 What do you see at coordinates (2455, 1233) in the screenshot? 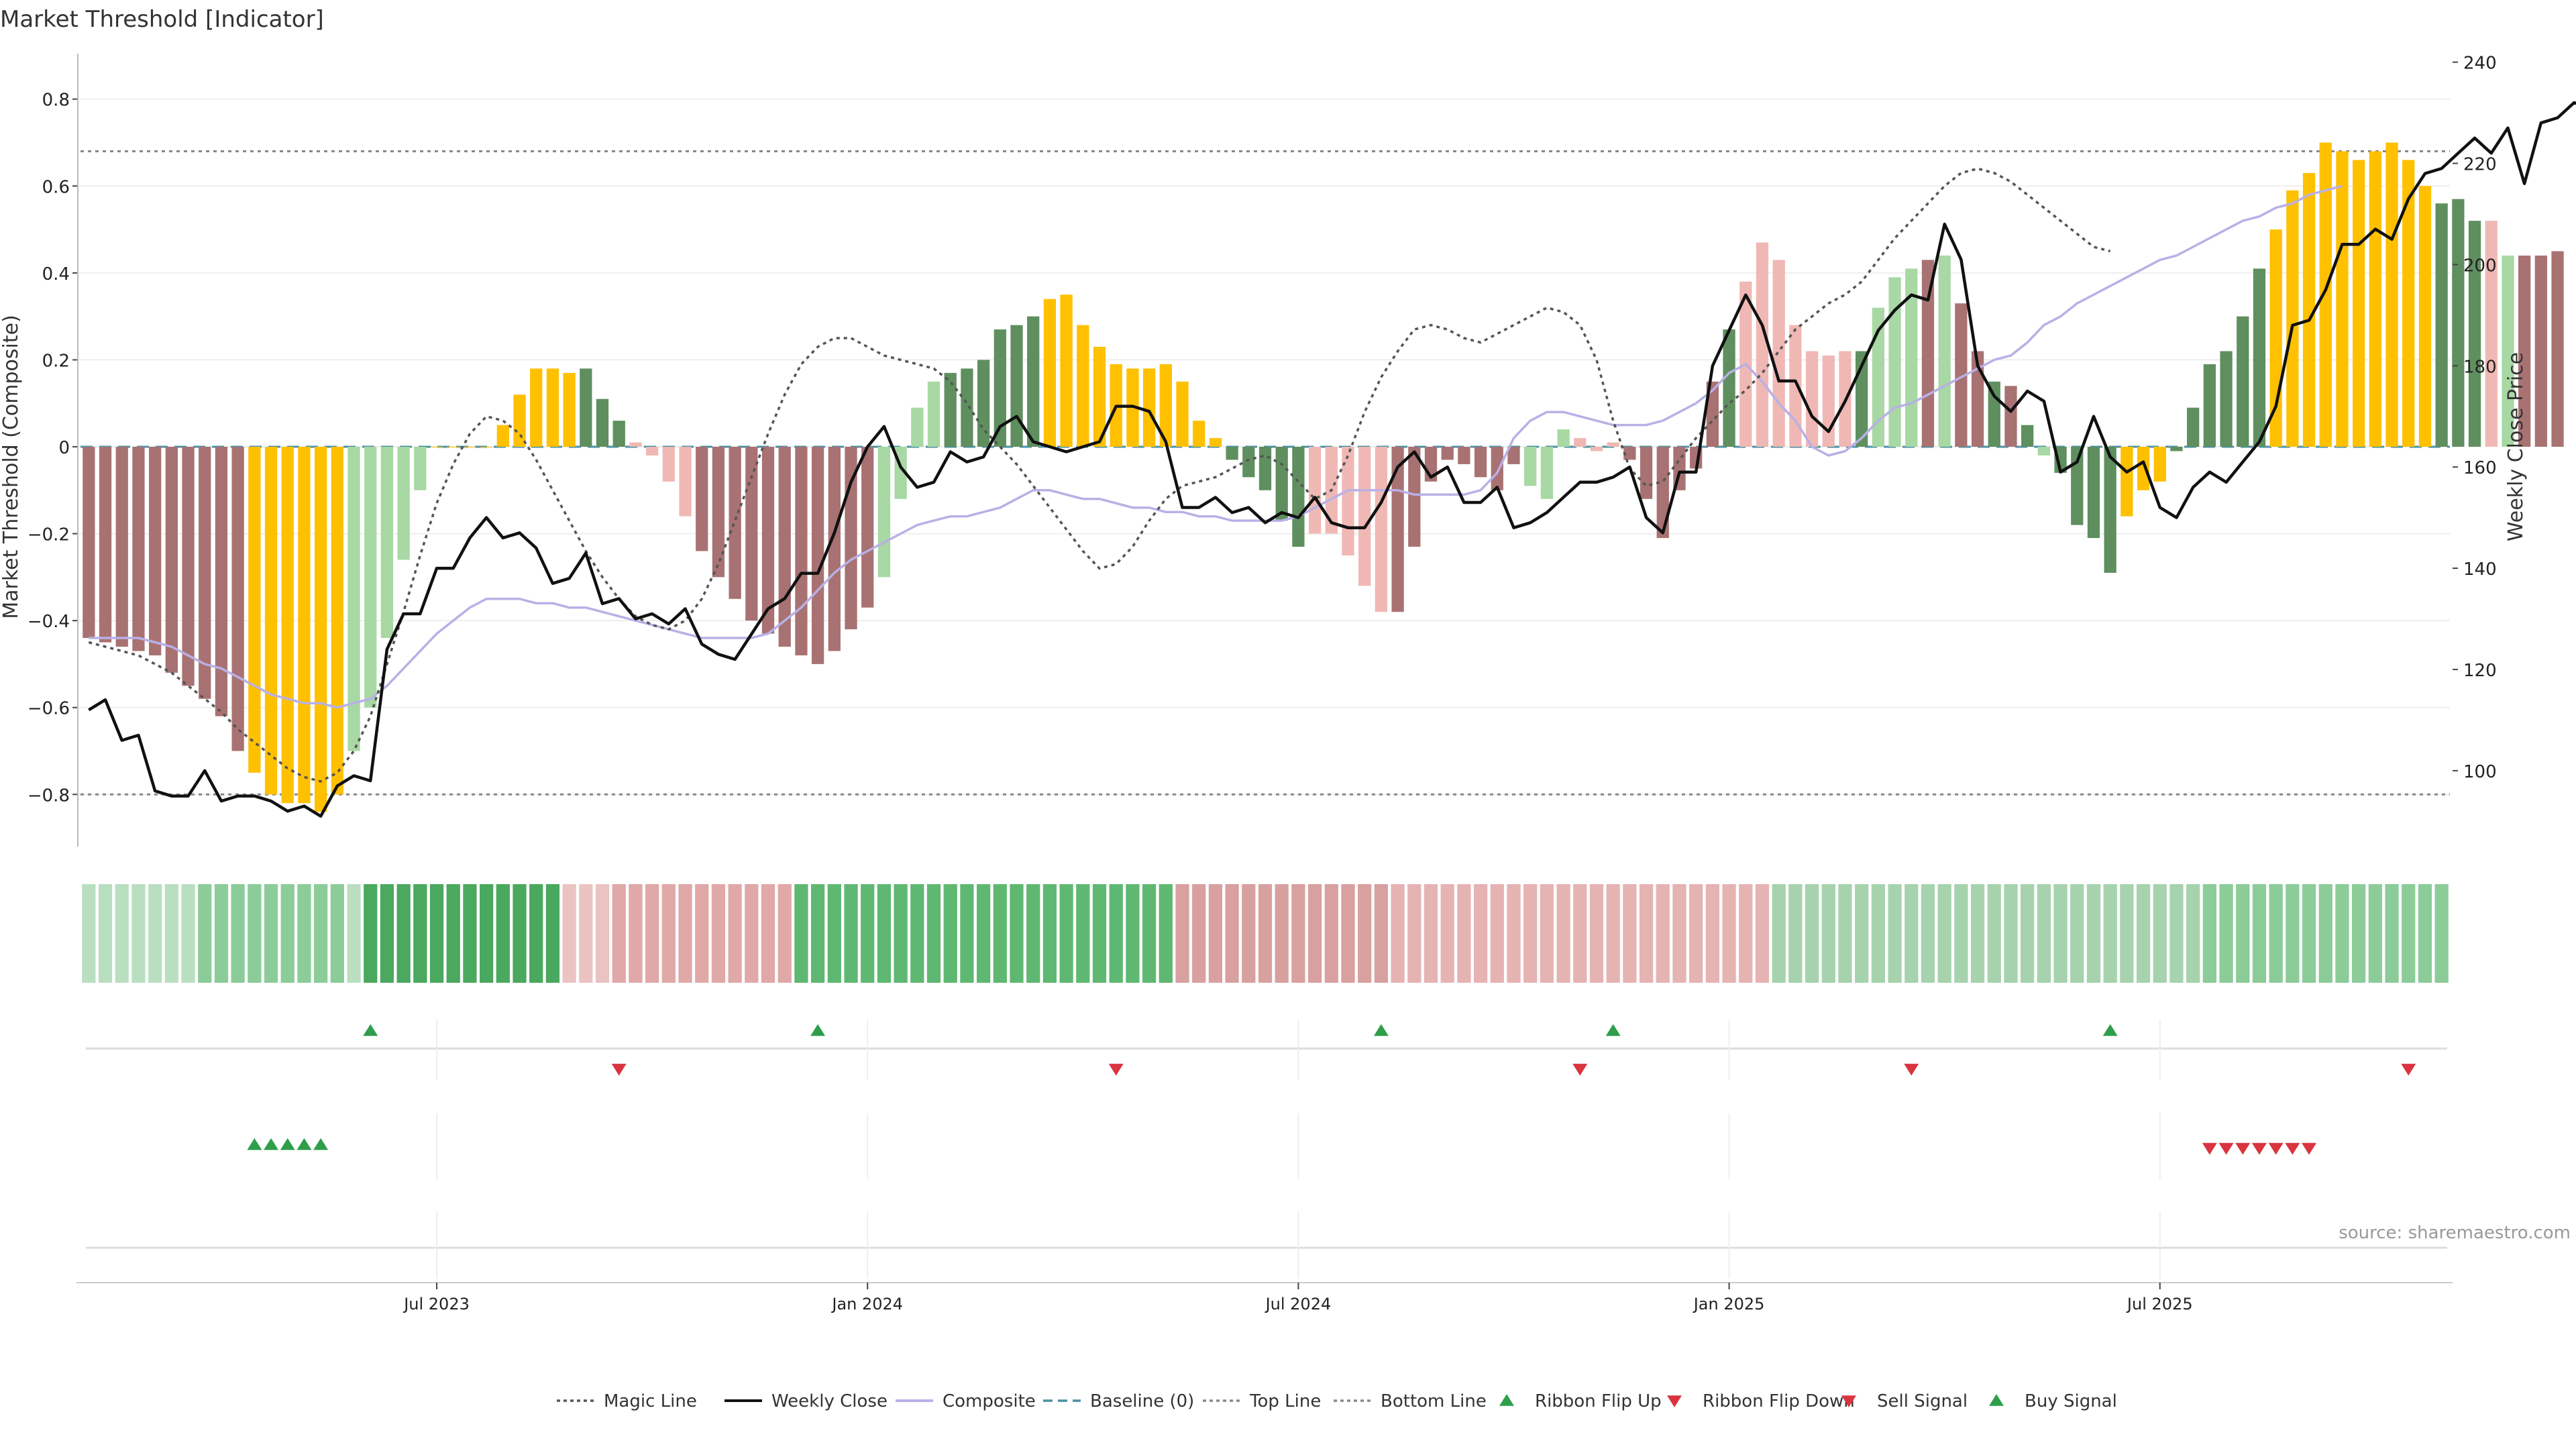
I see `source-credit: source: sharemaestro.com` at bounding box center [2455, 1233].